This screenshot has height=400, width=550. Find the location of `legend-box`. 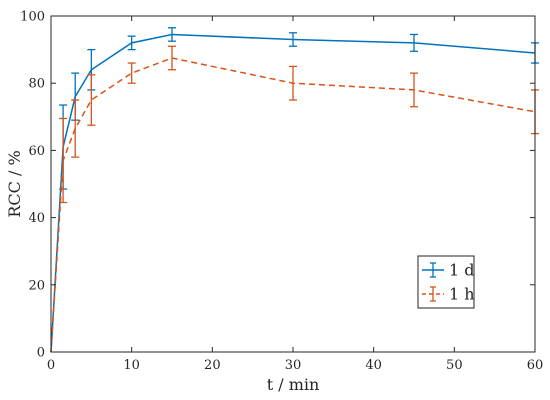

legend-box is located at coordinates (446, 282).